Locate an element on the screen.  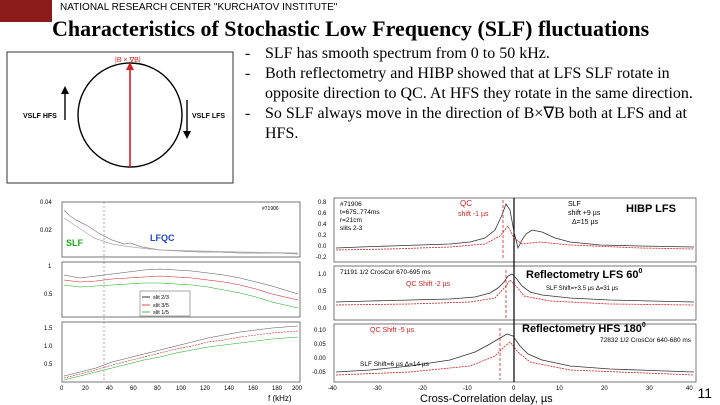
corr-xlabel: Cross-Correlation delay, µs is located at coordinates (486, 399).